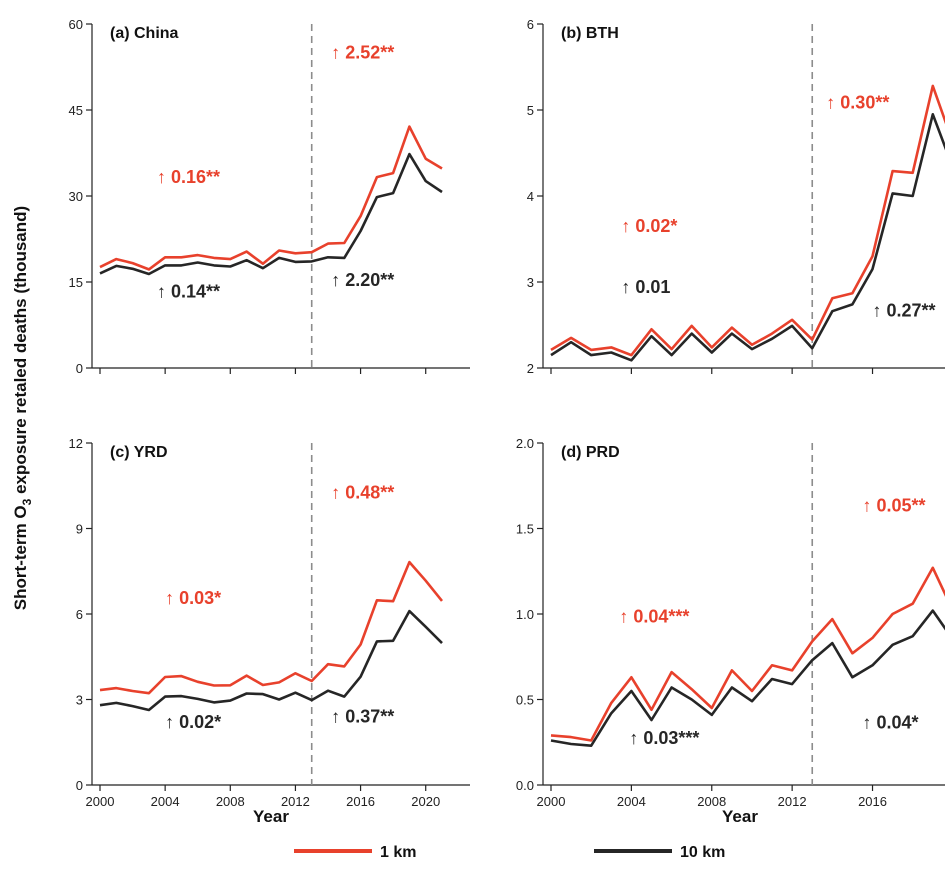 The height and width of the screenshot is (885, 945). Describe the element at coordinates (525, 785) in the screenshot. I see `y-tick-label: 0.0` at that location.